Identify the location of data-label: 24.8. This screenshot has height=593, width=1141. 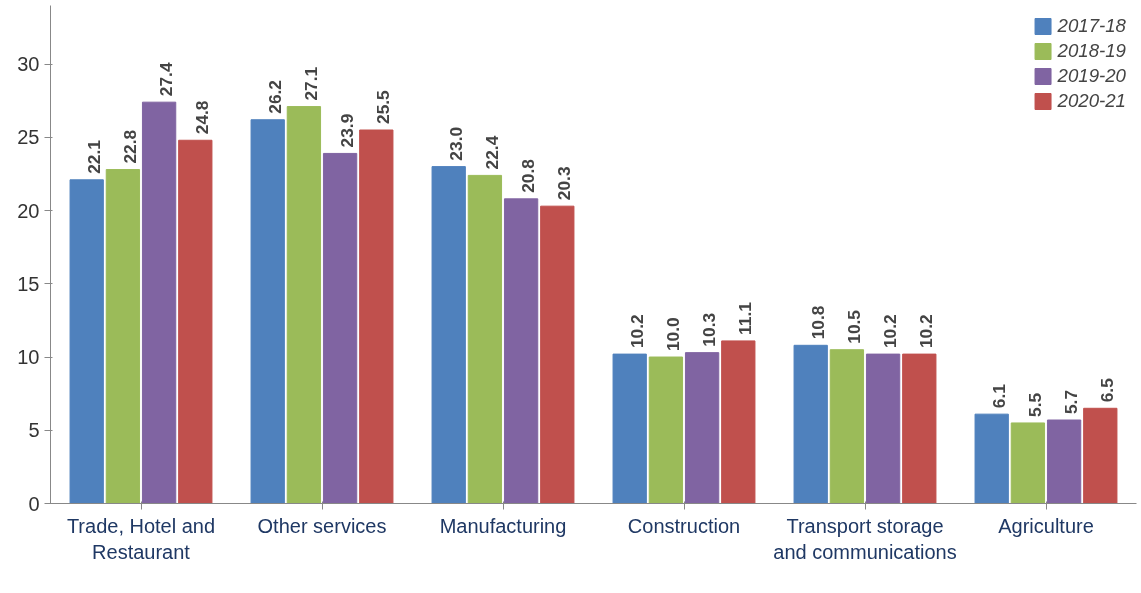
(202, 117).